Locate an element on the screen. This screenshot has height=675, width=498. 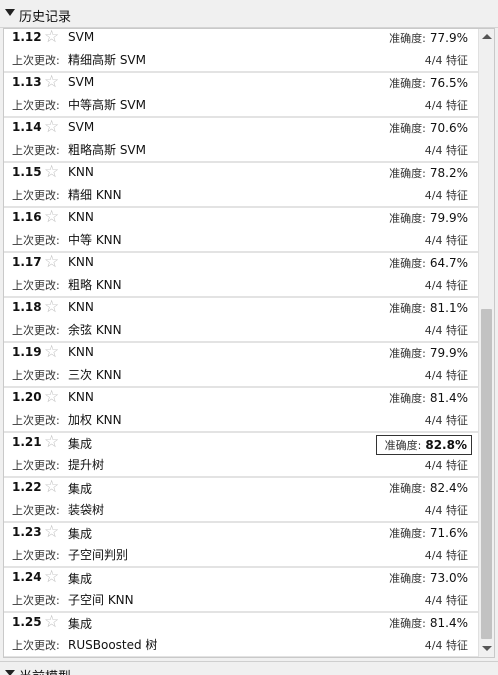
history-row: 1.21 ☆ 集成 上次更改: 提升树 准确度: 82.8% 4/4 特征 is located at coordinates (241, 455).